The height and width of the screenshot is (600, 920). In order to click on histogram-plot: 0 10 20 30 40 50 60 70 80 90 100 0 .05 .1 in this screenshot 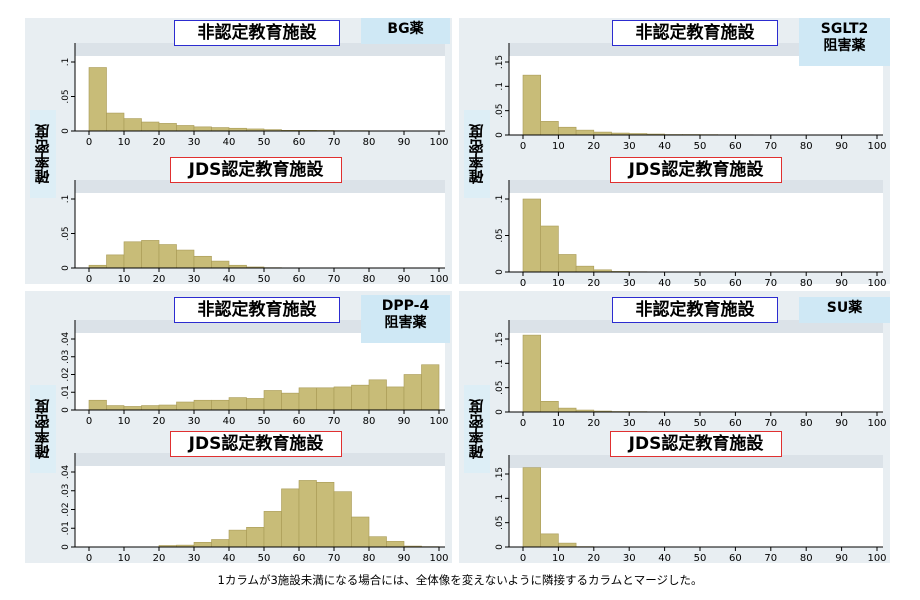, I will do `click(691, 237)`.